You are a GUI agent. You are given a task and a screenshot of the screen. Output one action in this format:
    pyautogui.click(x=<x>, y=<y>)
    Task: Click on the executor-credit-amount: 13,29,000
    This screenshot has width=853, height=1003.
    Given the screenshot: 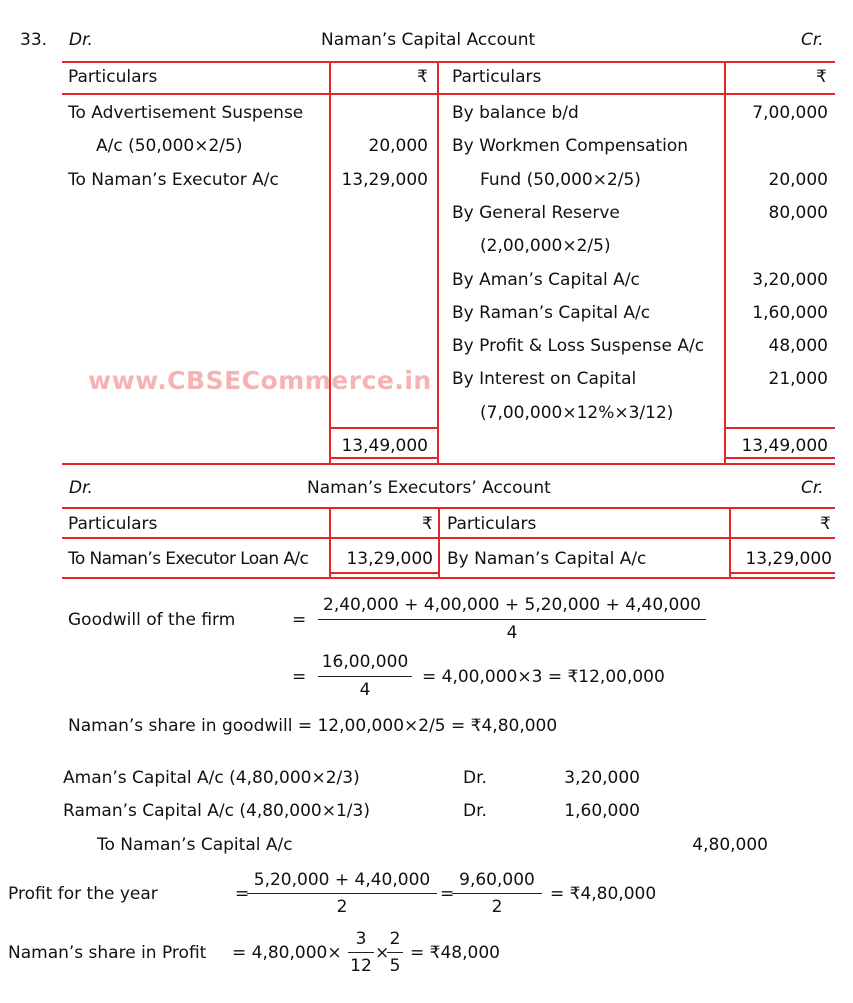 What is the action you would take?
    pyautogui.click(x=788, y=559)
    